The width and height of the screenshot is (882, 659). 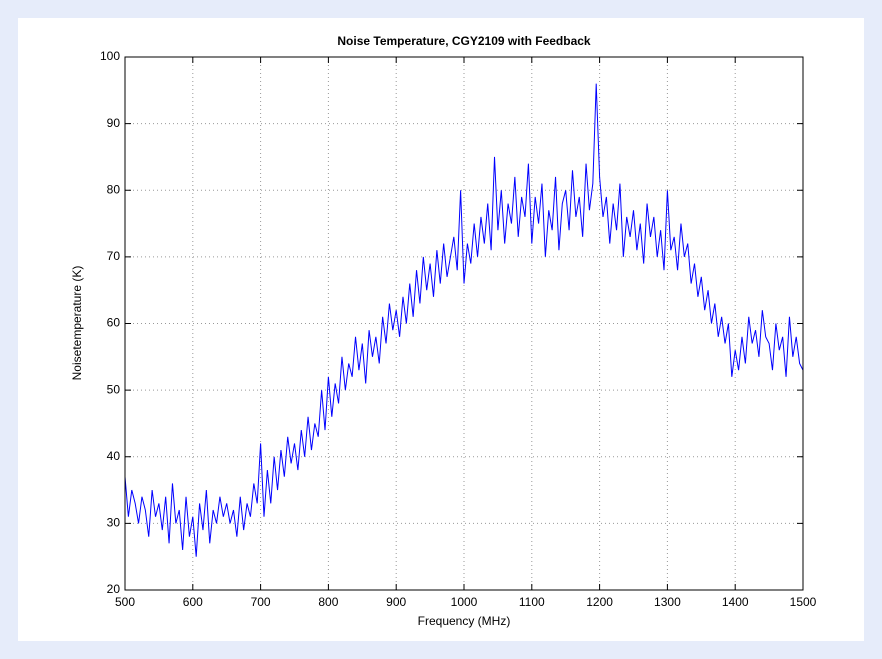 I want to click on y-tick-label: 90, so click(x=114, y=123).